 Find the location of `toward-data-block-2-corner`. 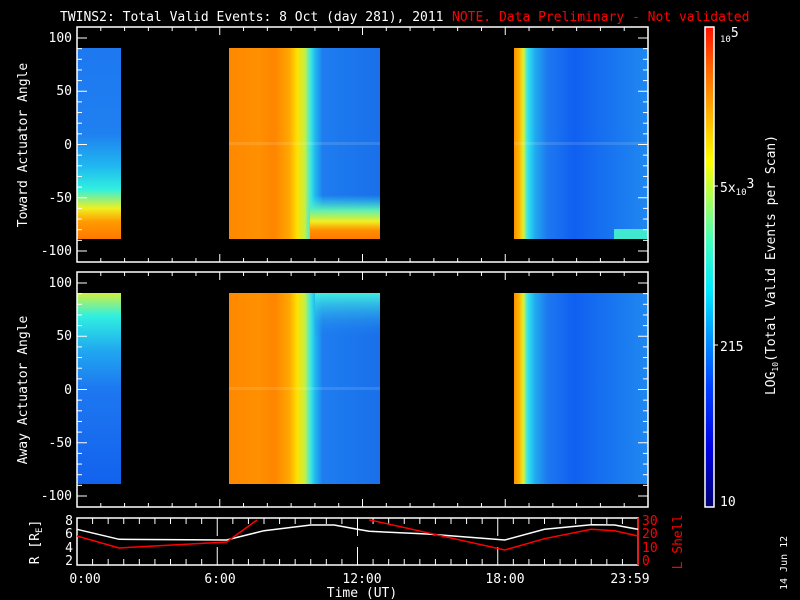

toward-data-block-2-corner is located at coordinates (345, 217).